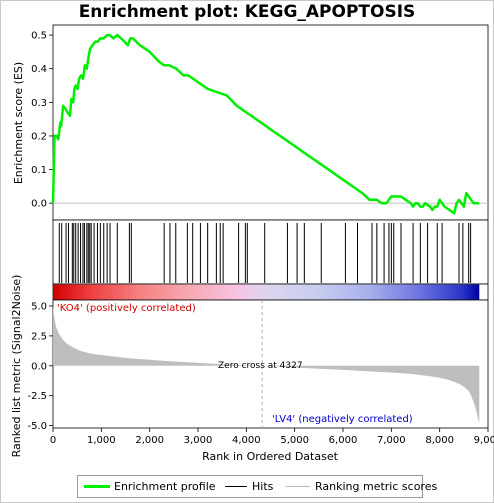  What do you see at coordinates (97, 486) in the screenshot?
I see `profile-swatch` at bounding box center [97, 486].